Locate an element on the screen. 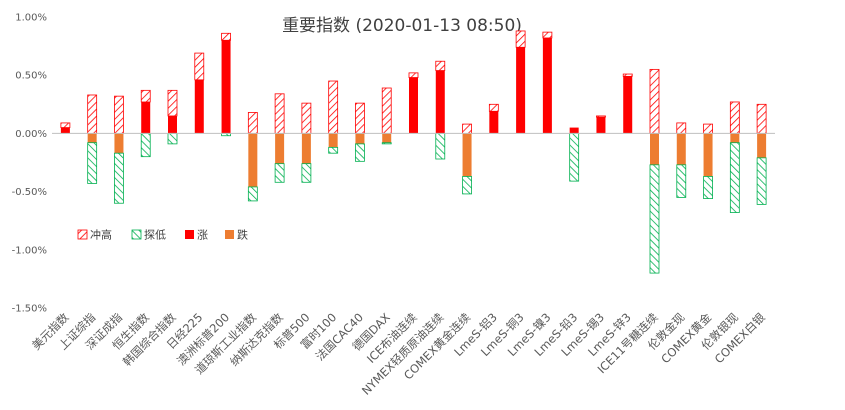 The image size is (845, 410). legend-label: 涨 is located at coordinates (202, 235).